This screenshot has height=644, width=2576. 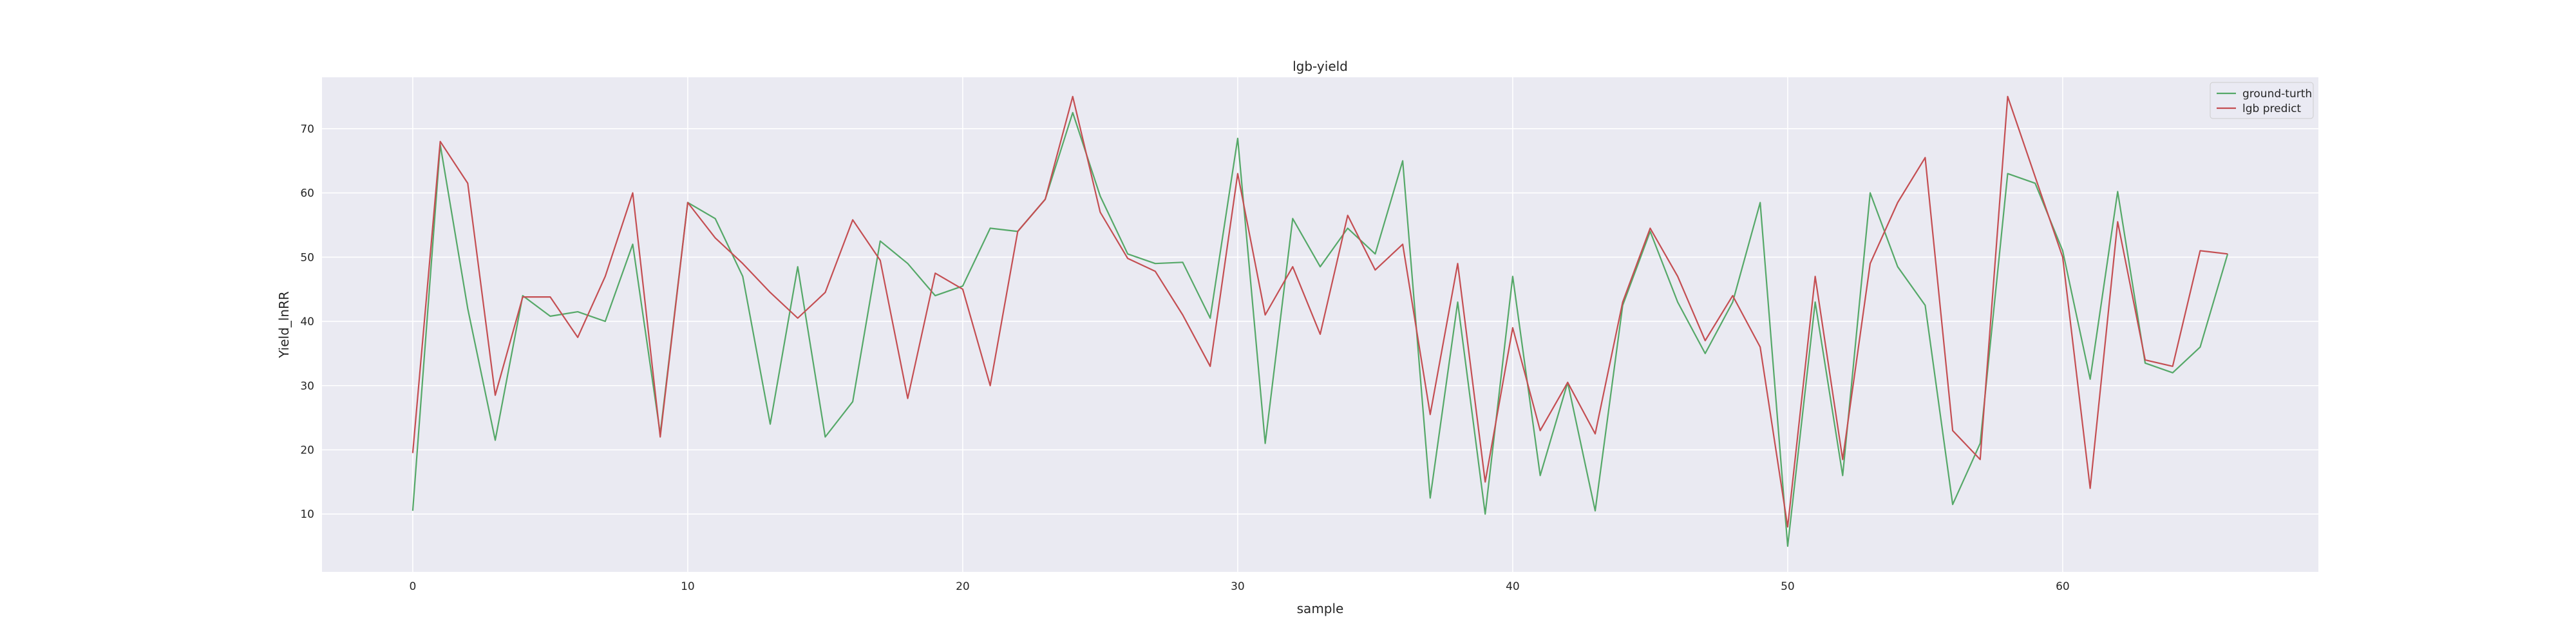 I want to click on x-tick-label: 10, so click(x=688, y=587).